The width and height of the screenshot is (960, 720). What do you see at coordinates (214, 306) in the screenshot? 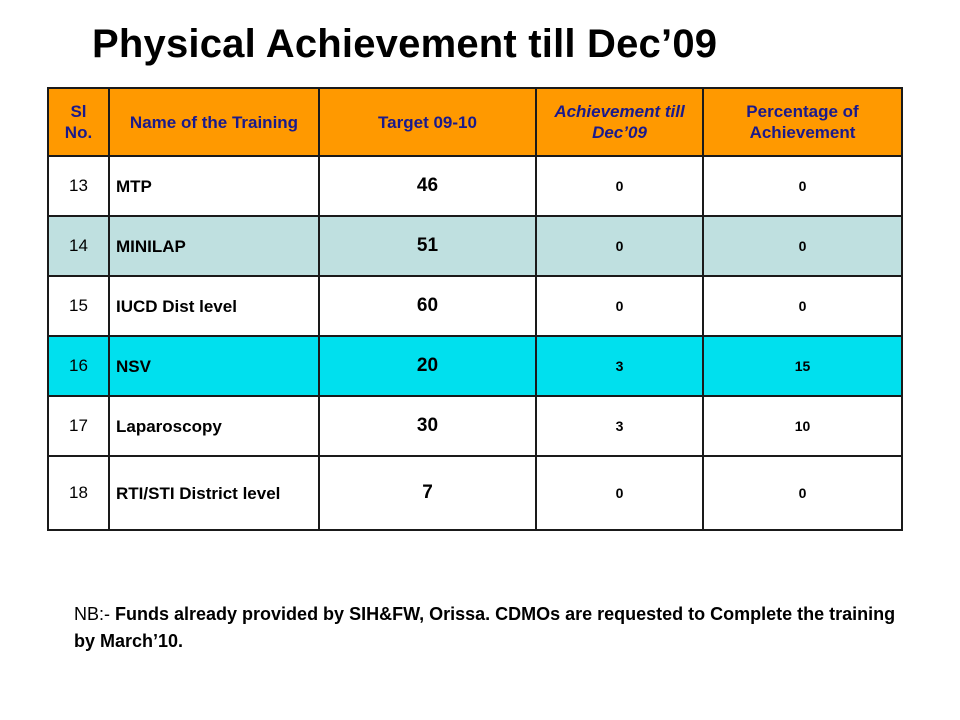
I see `cell-training-name: IUCD Dist level` at bounding box center [214, 306].